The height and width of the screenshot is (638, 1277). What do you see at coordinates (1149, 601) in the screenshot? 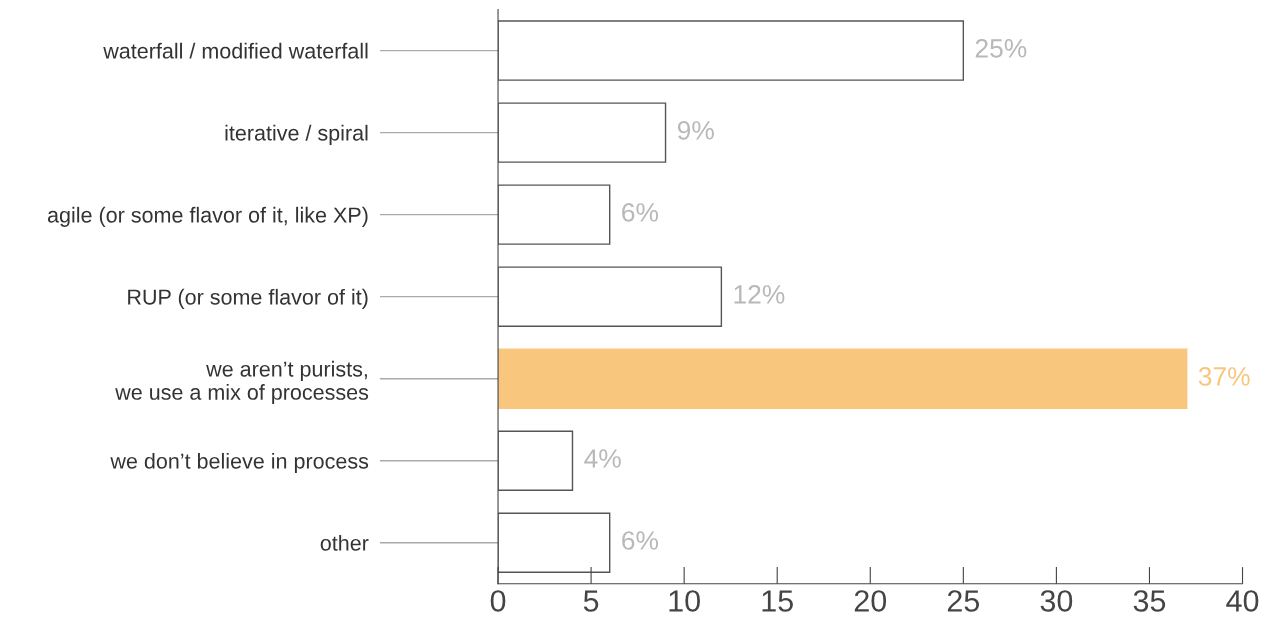
I see `x-tick-label: 35` at bounding box center [1149, 601].